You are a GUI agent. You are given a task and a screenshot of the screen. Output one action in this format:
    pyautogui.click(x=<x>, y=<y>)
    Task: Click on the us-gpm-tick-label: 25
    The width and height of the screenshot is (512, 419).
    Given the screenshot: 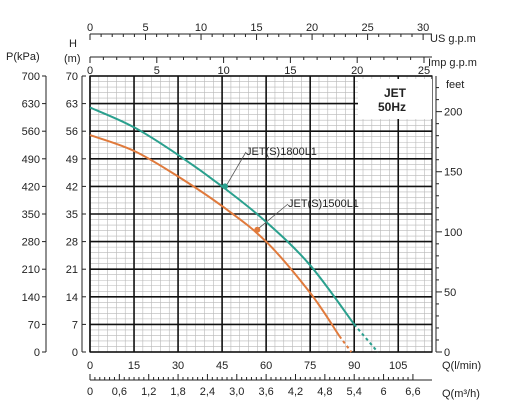 What is the action you would take?
    pyautogui.click(x=367, y=28)
    